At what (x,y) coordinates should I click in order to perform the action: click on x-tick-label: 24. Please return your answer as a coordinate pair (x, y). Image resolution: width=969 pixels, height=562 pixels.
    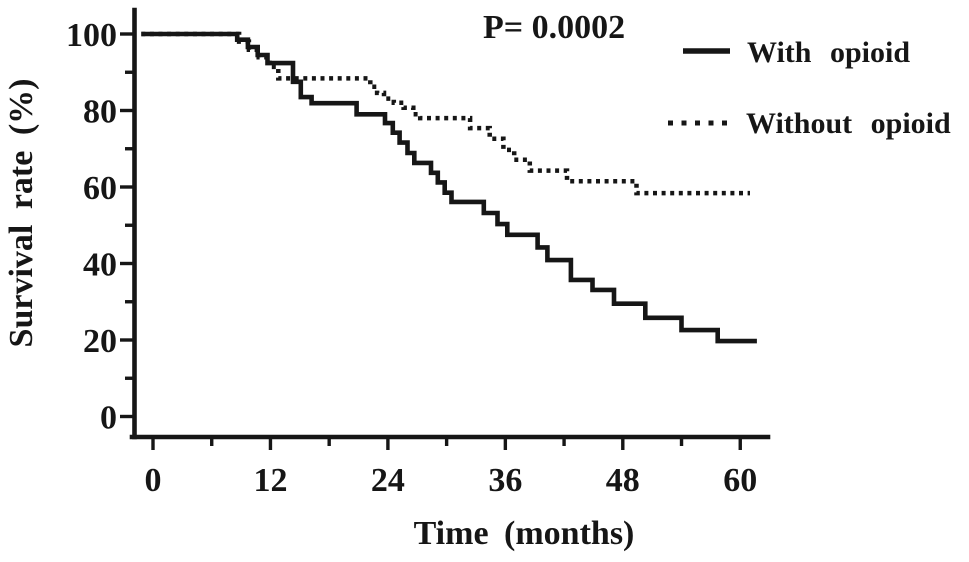
    Looking at the image, I should click on (388, 480).